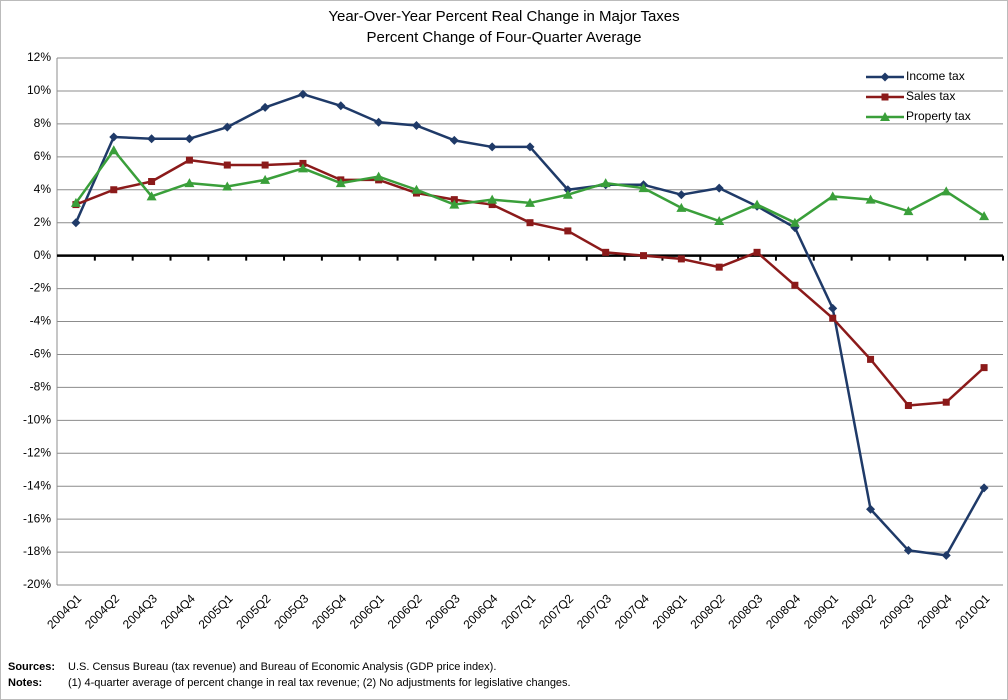  What do you see at coordinates (504, 37) in the screenshot?
I see `chart-subtitle: Percent Change of Four-Quarter Average` at bounding box center [504, 37].